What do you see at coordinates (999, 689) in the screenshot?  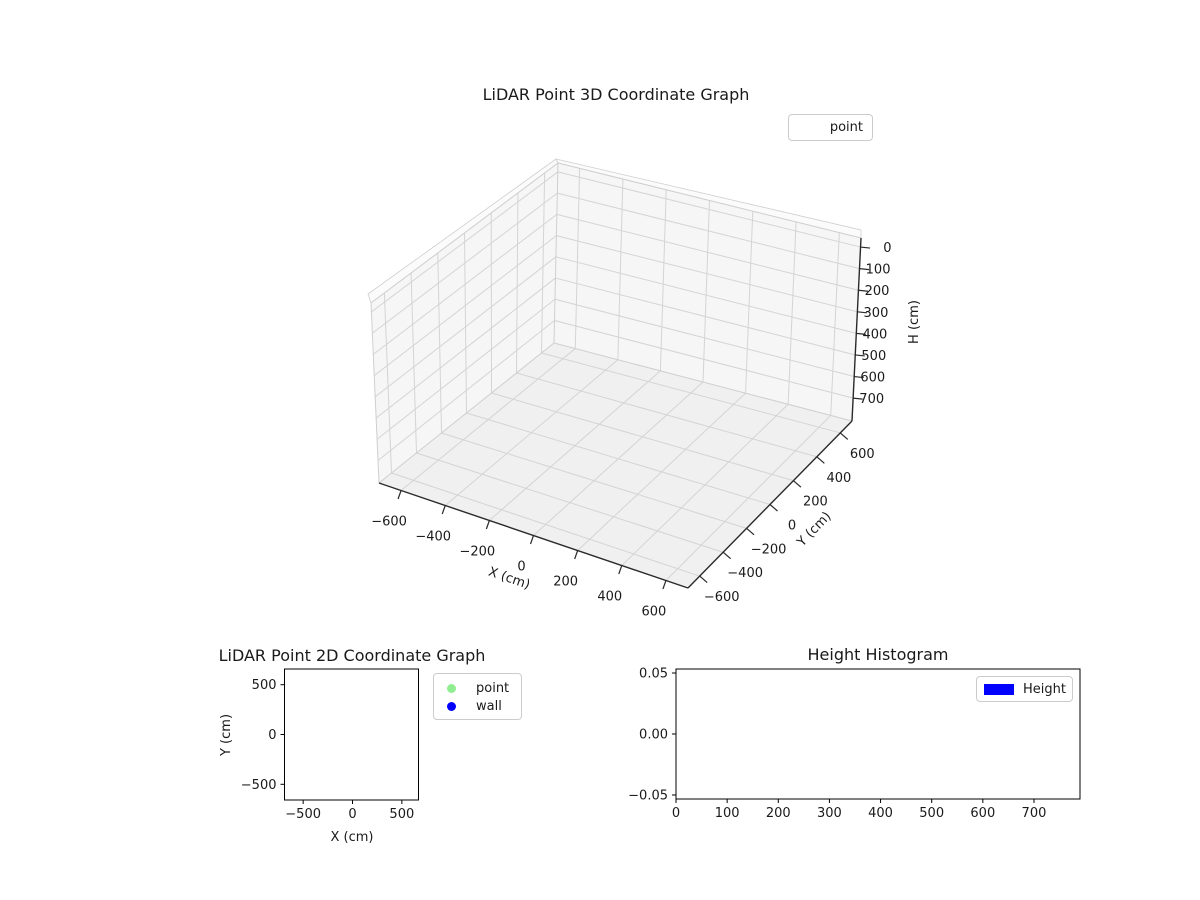 I see `height-swatch-icon` at bounding box center [999, 689].